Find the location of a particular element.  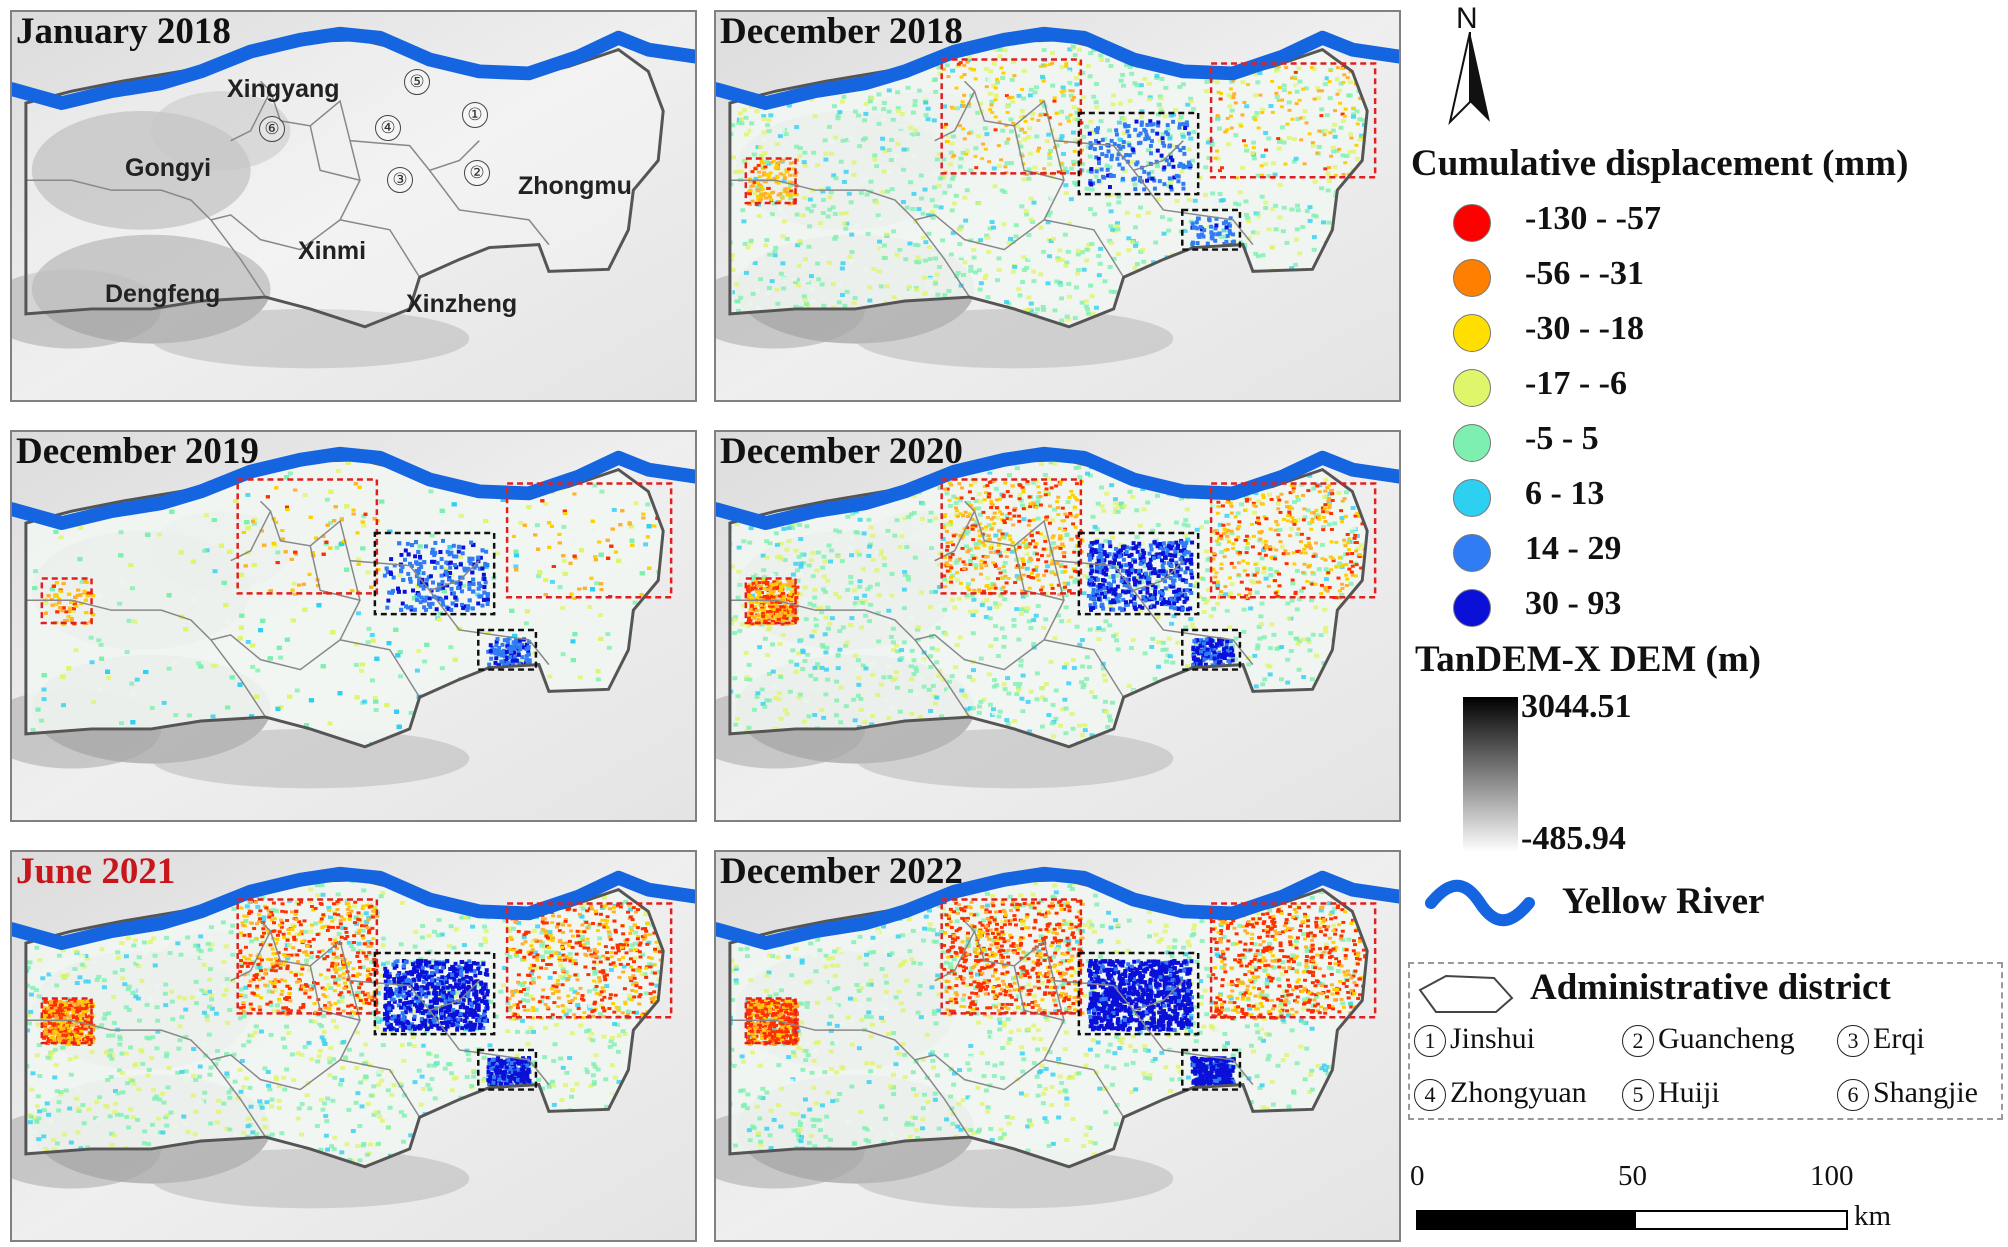

admin-item-guancheng: 2 Guancheng is located at coordinates (1708, 1040).